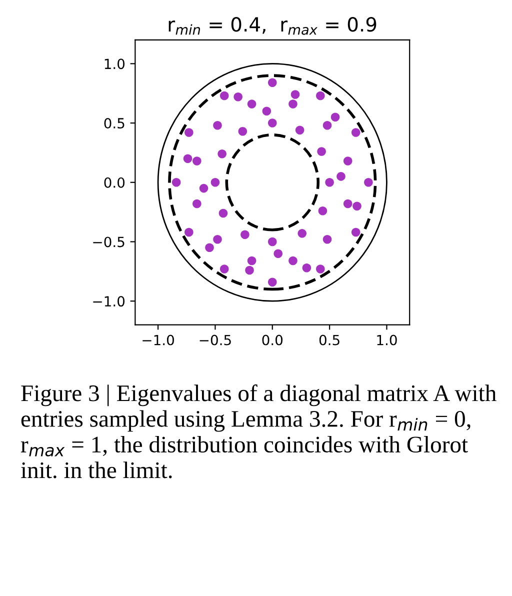 This screenshot has height=596, width=512. I want to click on y-tick-label: 0.0, so click(114, 182).